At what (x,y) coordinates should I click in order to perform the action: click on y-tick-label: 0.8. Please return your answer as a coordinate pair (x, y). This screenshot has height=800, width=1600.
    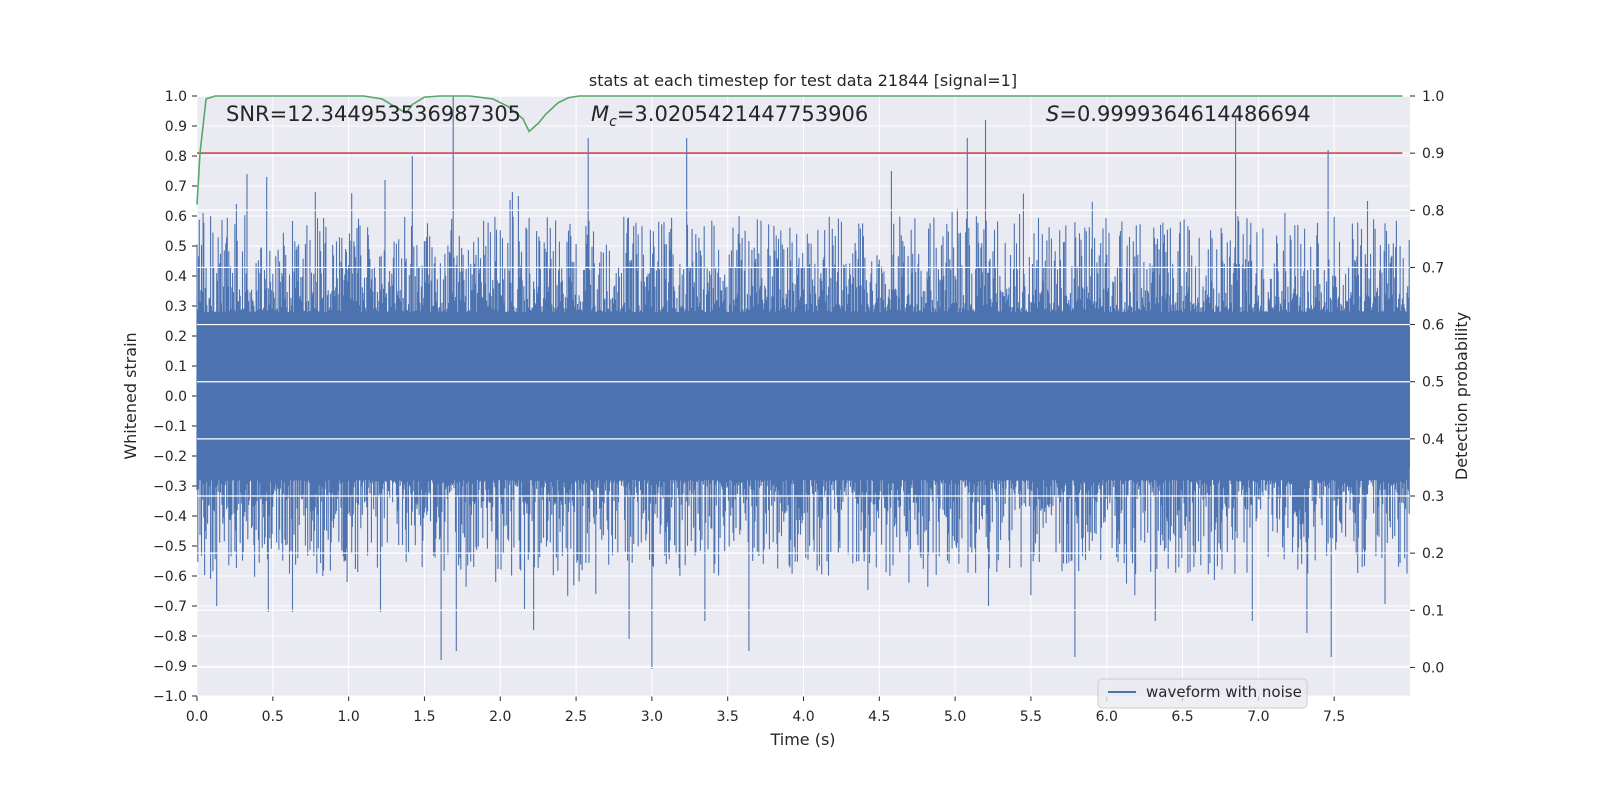
    Looking at the image, I should click on (176, 157).